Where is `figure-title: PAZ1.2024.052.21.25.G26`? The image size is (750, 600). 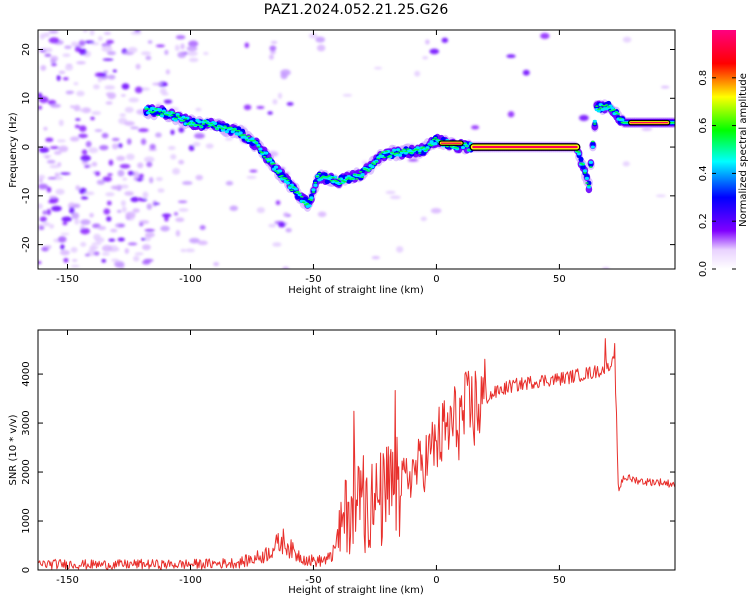
figure-title: PAZ1.2024.052.21.25.G26 is located at coordinates (356, 10).